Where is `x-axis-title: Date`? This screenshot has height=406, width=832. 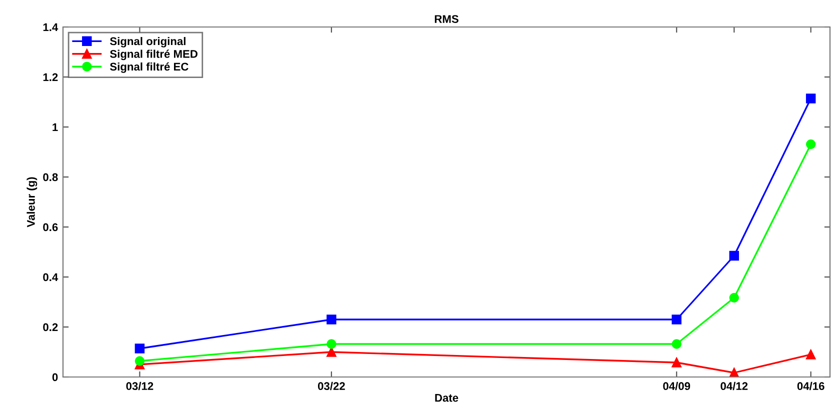
x-axis-title: Date is located at coordinates (446, 398).